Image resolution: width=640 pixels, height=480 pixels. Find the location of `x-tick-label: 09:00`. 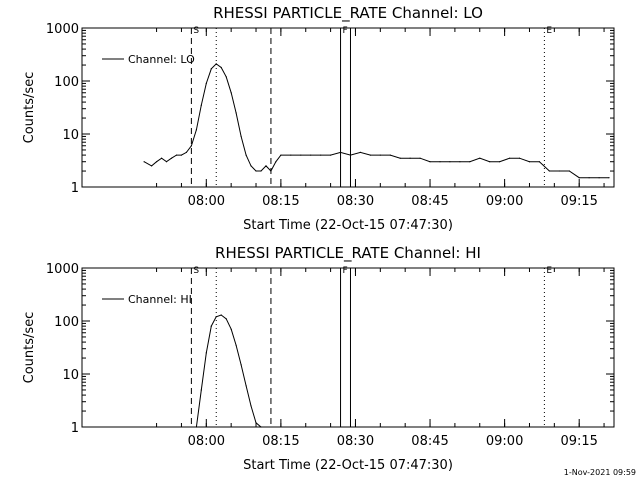

x-tick-label: 09:00 is located at coordinates (504, 201).